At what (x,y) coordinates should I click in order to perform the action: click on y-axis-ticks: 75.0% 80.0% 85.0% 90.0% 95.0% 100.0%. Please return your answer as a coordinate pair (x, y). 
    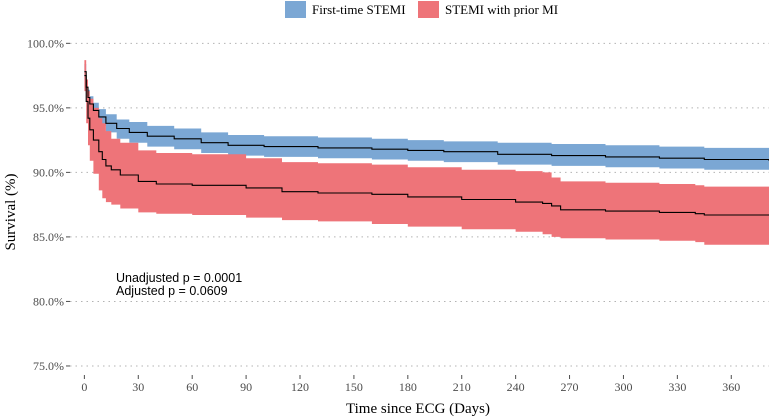
    Looking at the image, I should click on (48, 204).